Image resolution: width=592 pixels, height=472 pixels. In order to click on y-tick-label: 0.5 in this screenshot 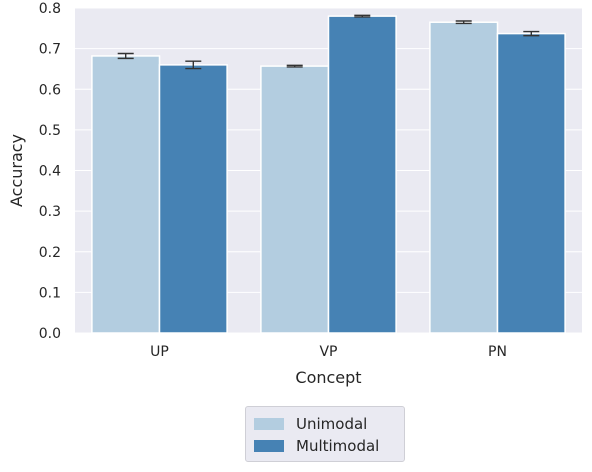, I will do `click(50, 131)`.